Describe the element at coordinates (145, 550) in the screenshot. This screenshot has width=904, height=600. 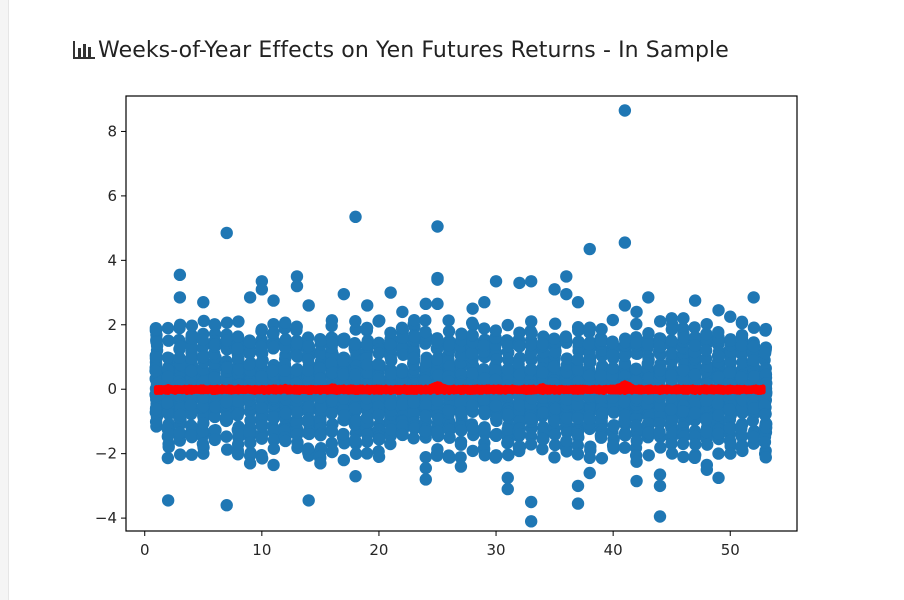
I see `x-tick-label: 0` at that location.